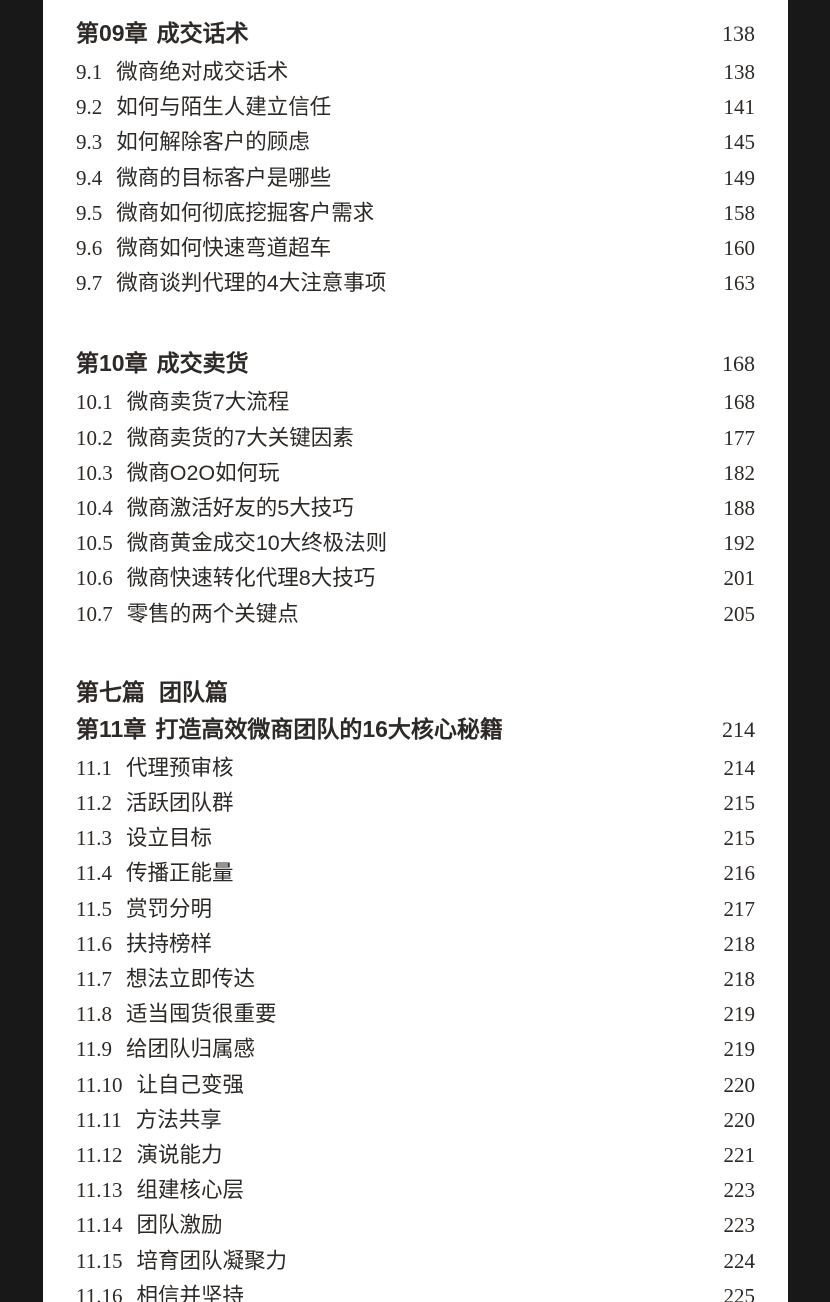 Image resolution: width=830 pixels, height=1302 pixels. What do you see at coordinates (415, 142) in the screenshot?
I see `toc-entry: 9.3 如何解除客户的顾虑 145` at bounding box center [415, 142].